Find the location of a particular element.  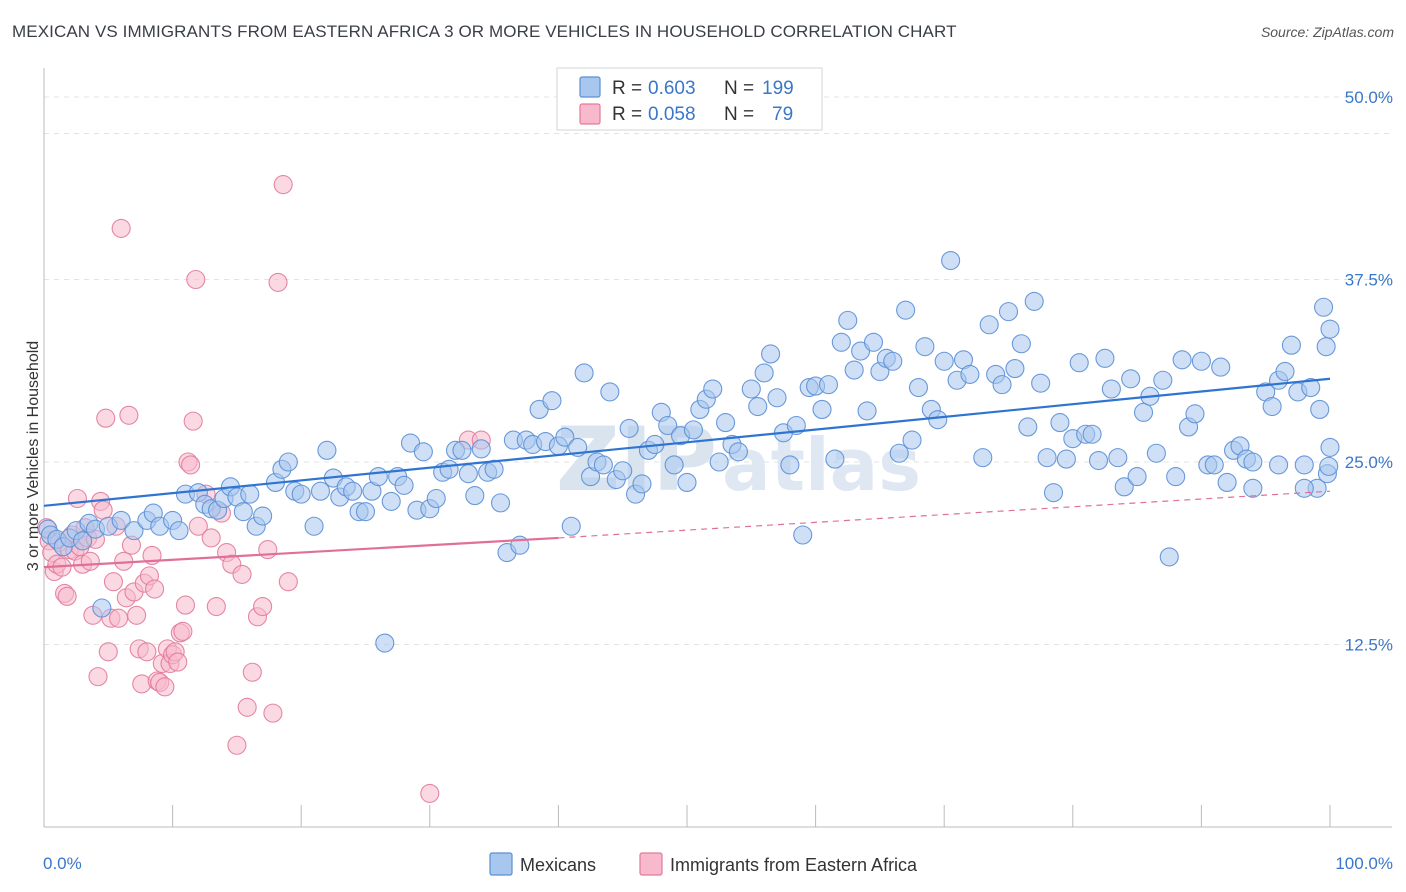

legend-n-label-1: N = is located at coordinates (739, 88).